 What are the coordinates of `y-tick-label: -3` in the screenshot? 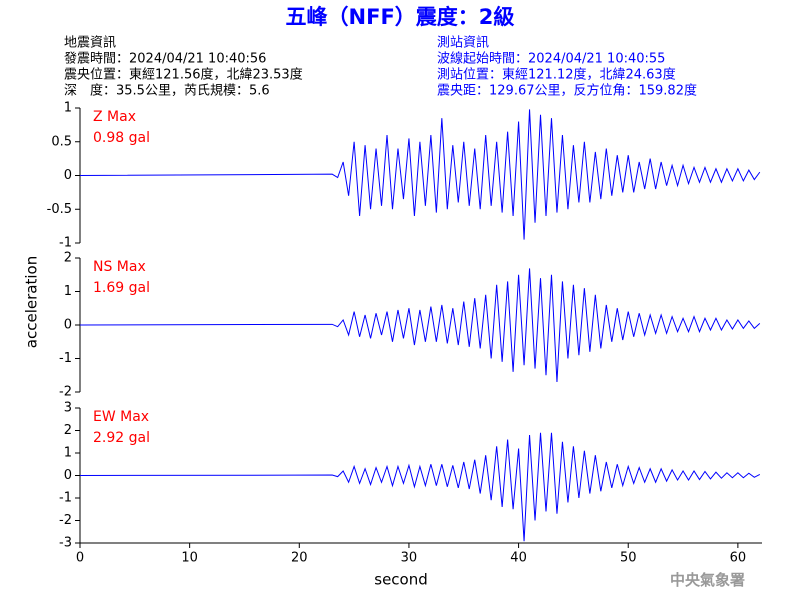 It's located at (65, 543).